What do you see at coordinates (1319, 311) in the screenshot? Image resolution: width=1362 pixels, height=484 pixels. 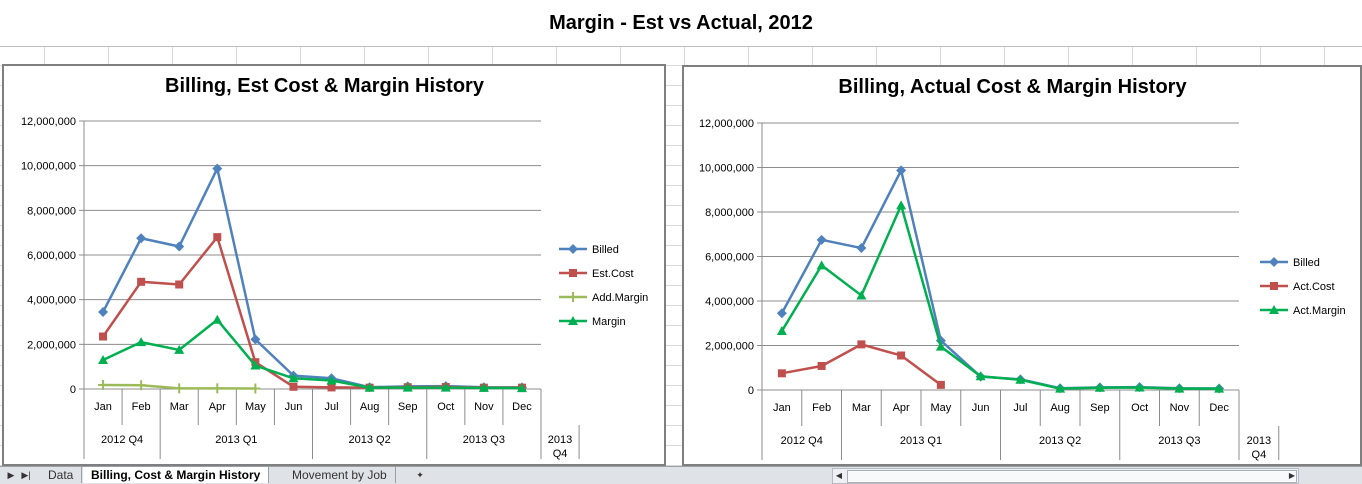 I see `legend-label-act-margin: Act.Margin` at bounding box center [1319, 311].